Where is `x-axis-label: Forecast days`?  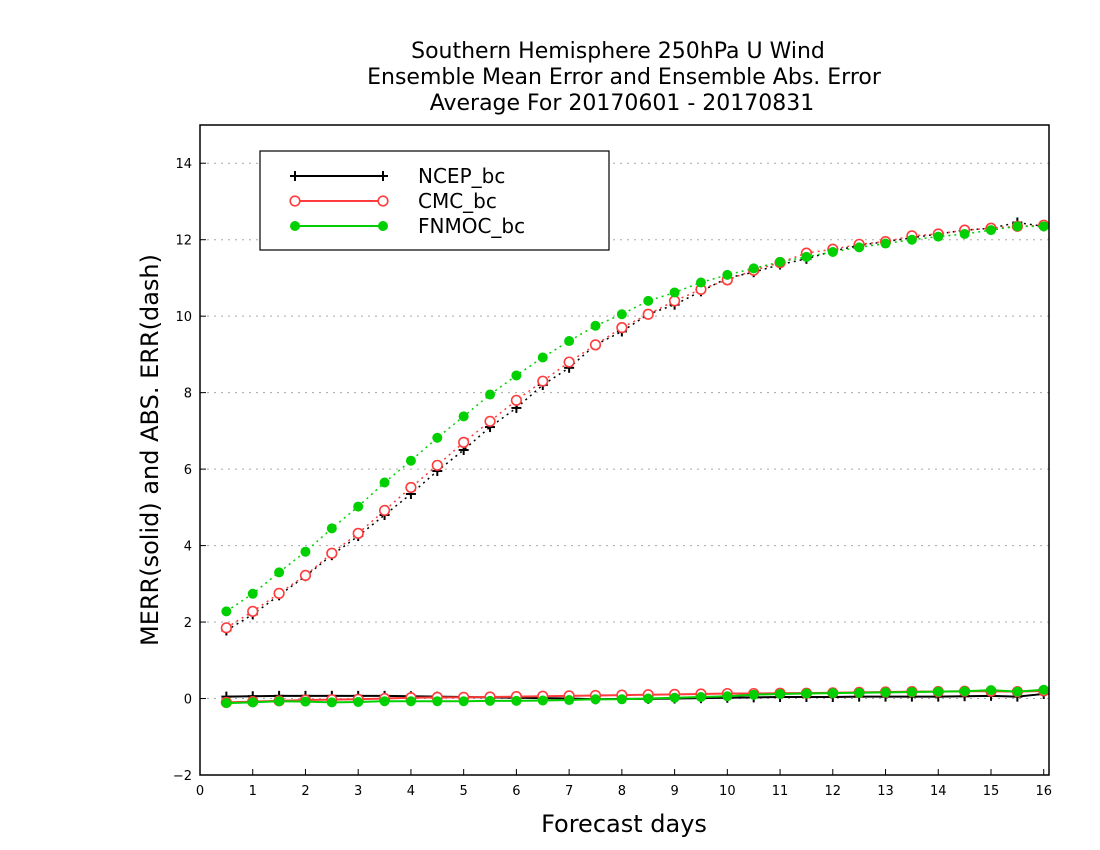 x-axis-label: Forecast days is located at coordinates (624, 824).